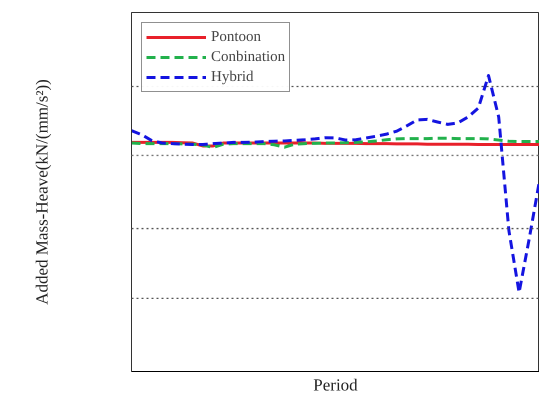  Describe the element at coordinates (236, 37) in the screenshot. I see `legend-label: Pontoon` at that location.